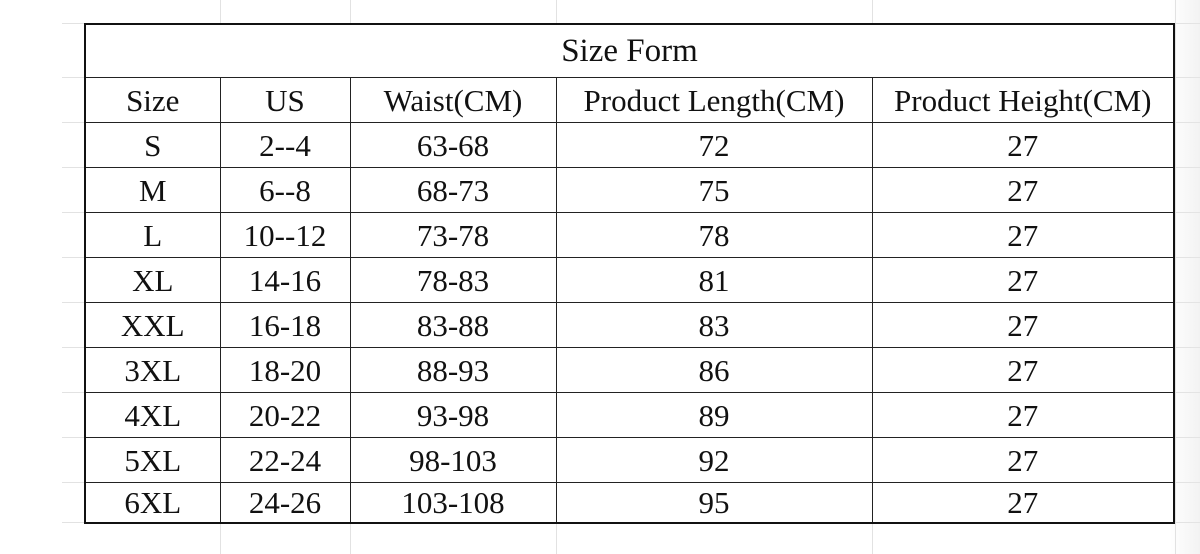 This screenshot has height=554, width=1200. What do you see at coordinates (714, 503) in the screenshot?
I see `table-cell: 95` at bounding box center [714, 503].